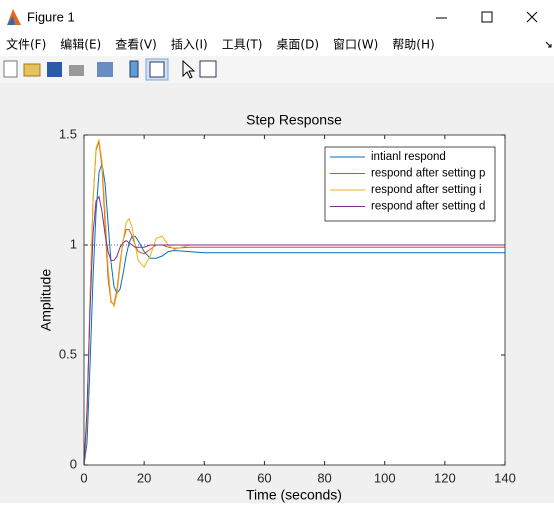 The image size is (554, 507). Describe the element at coordinates (297, 45) in the screenshot. I see `menu-item: 桌面(D)` at that location.